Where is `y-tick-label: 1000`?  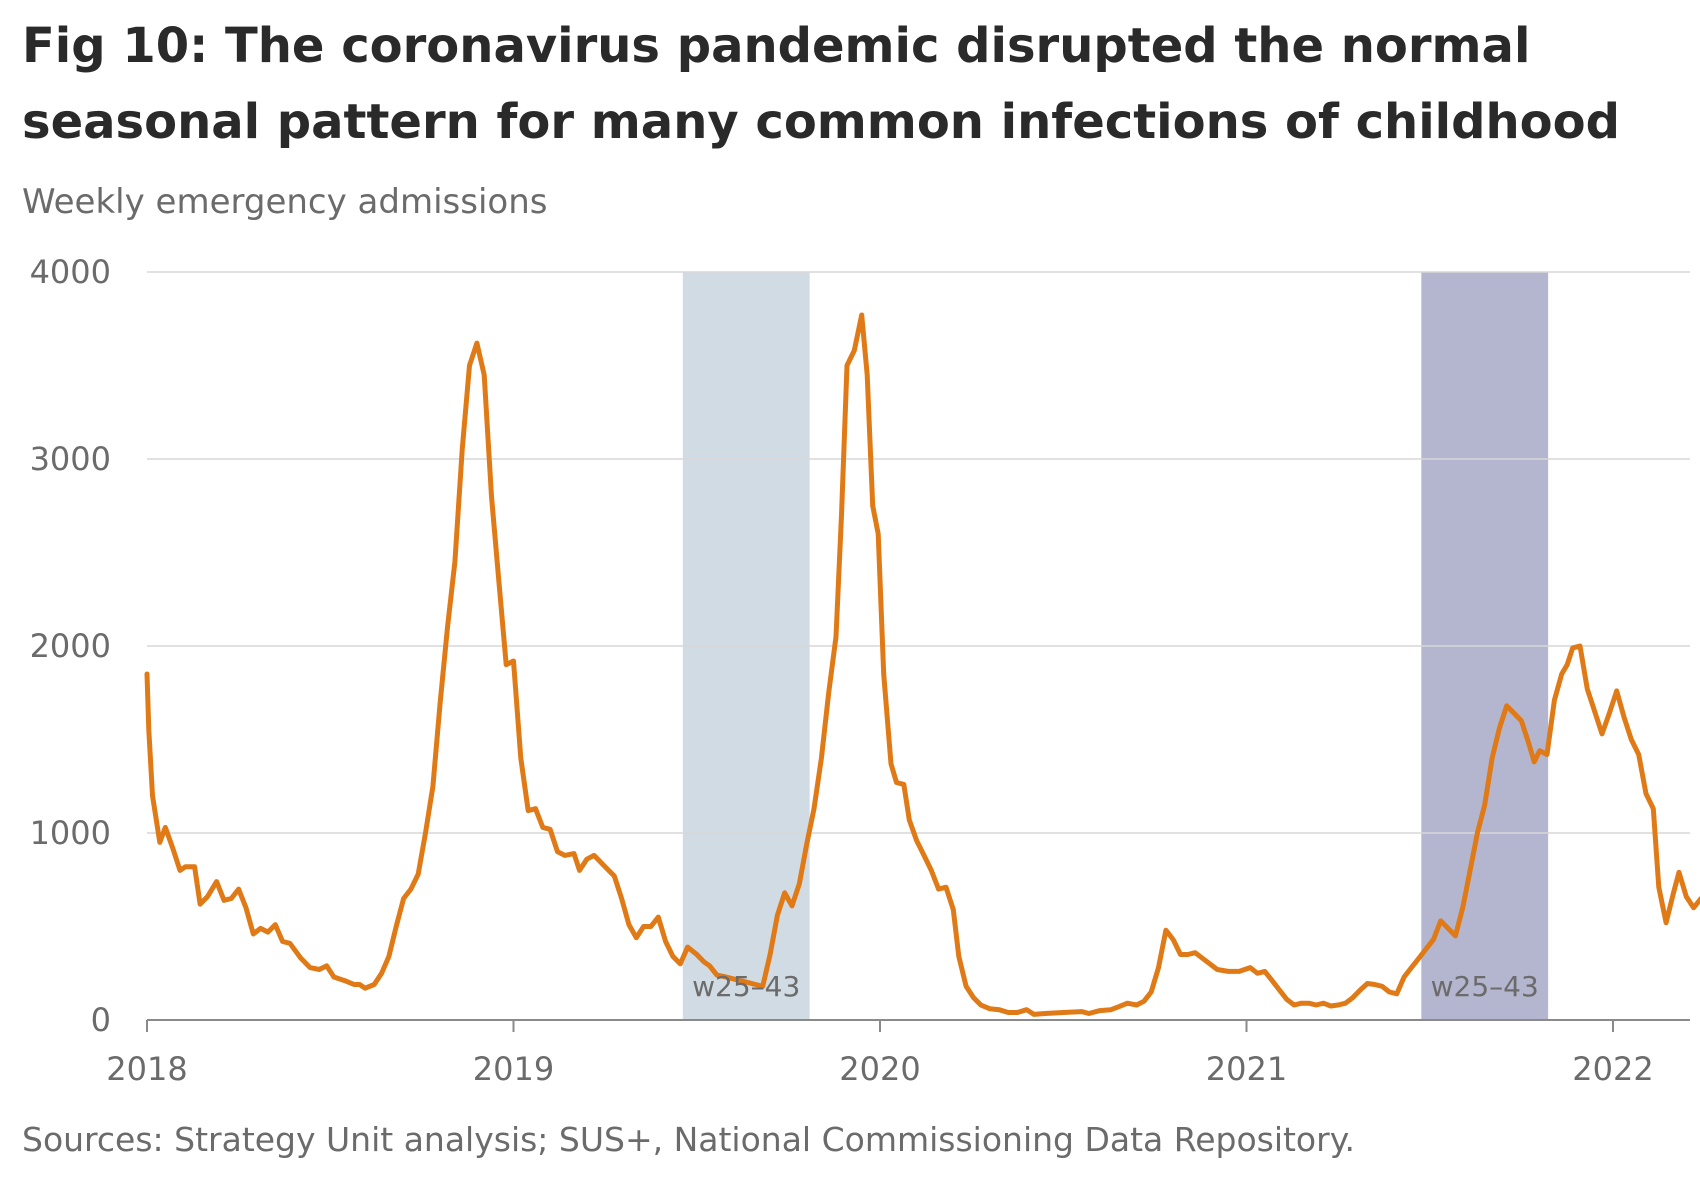
y-tick-label: 1000 is located at coordinates (70, 833).